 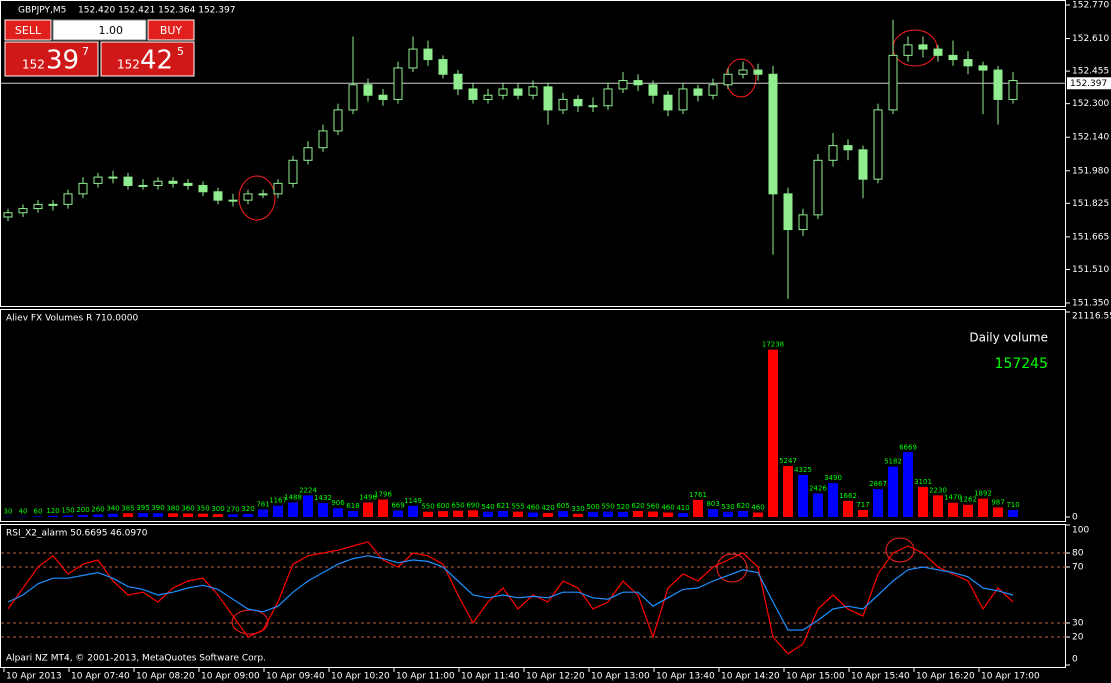 I want to click on volume-label: 5182, so click(x=893, y=462).